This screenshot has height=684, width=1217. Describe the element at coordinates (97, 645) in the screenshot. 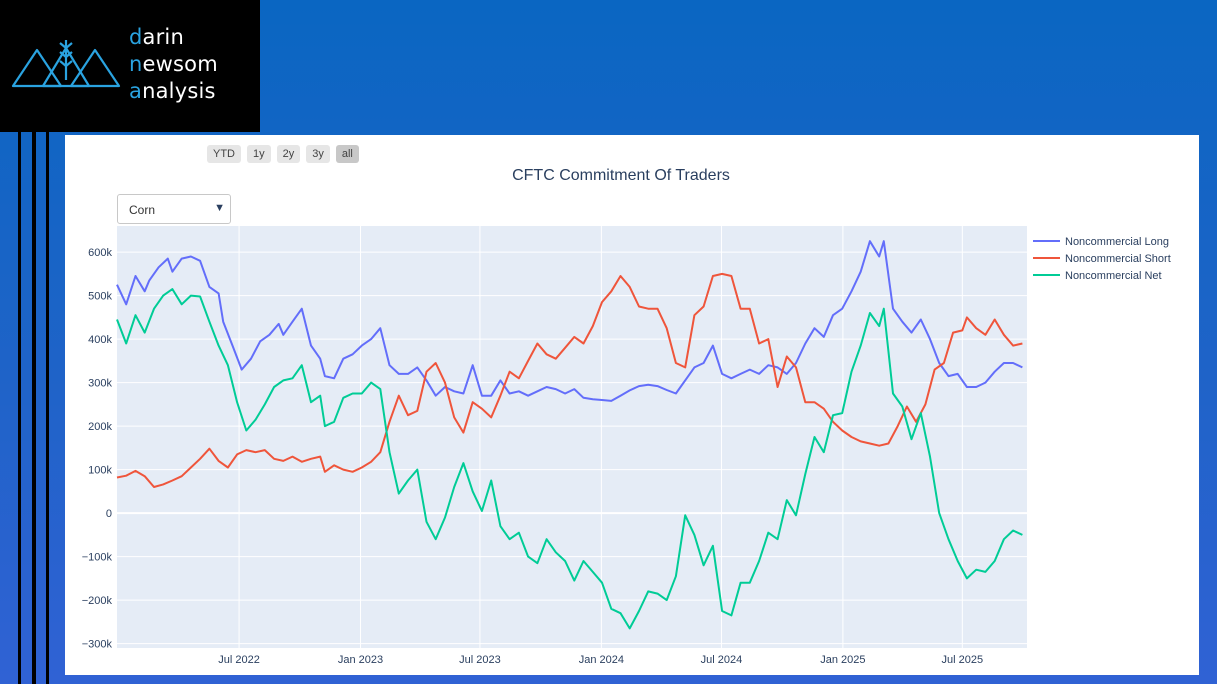

I see `y-tick-label: −300k` at that location.